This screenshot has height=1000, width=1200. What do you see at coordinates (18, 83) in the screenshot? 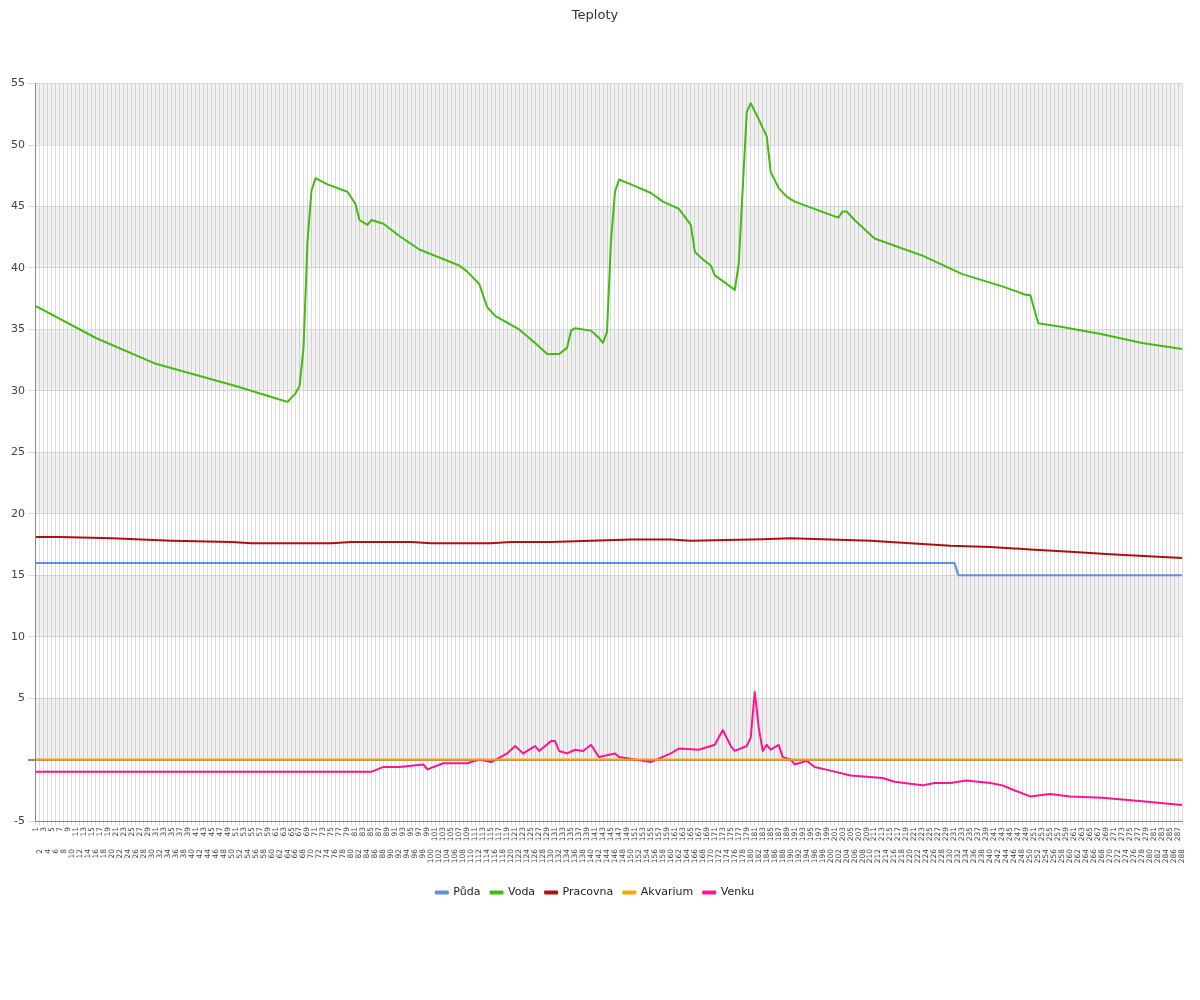
I see `y-tick-label: 55` at bounding box center [18, 83].